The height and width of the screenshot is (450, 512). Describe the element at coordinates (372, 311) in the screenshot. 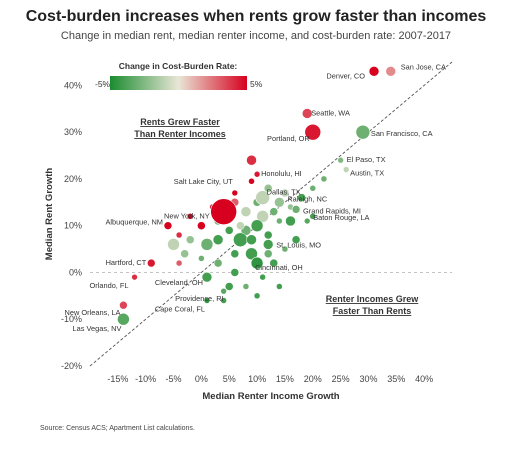

I see `region-label-incomes: Faster Than Rents` at that location.